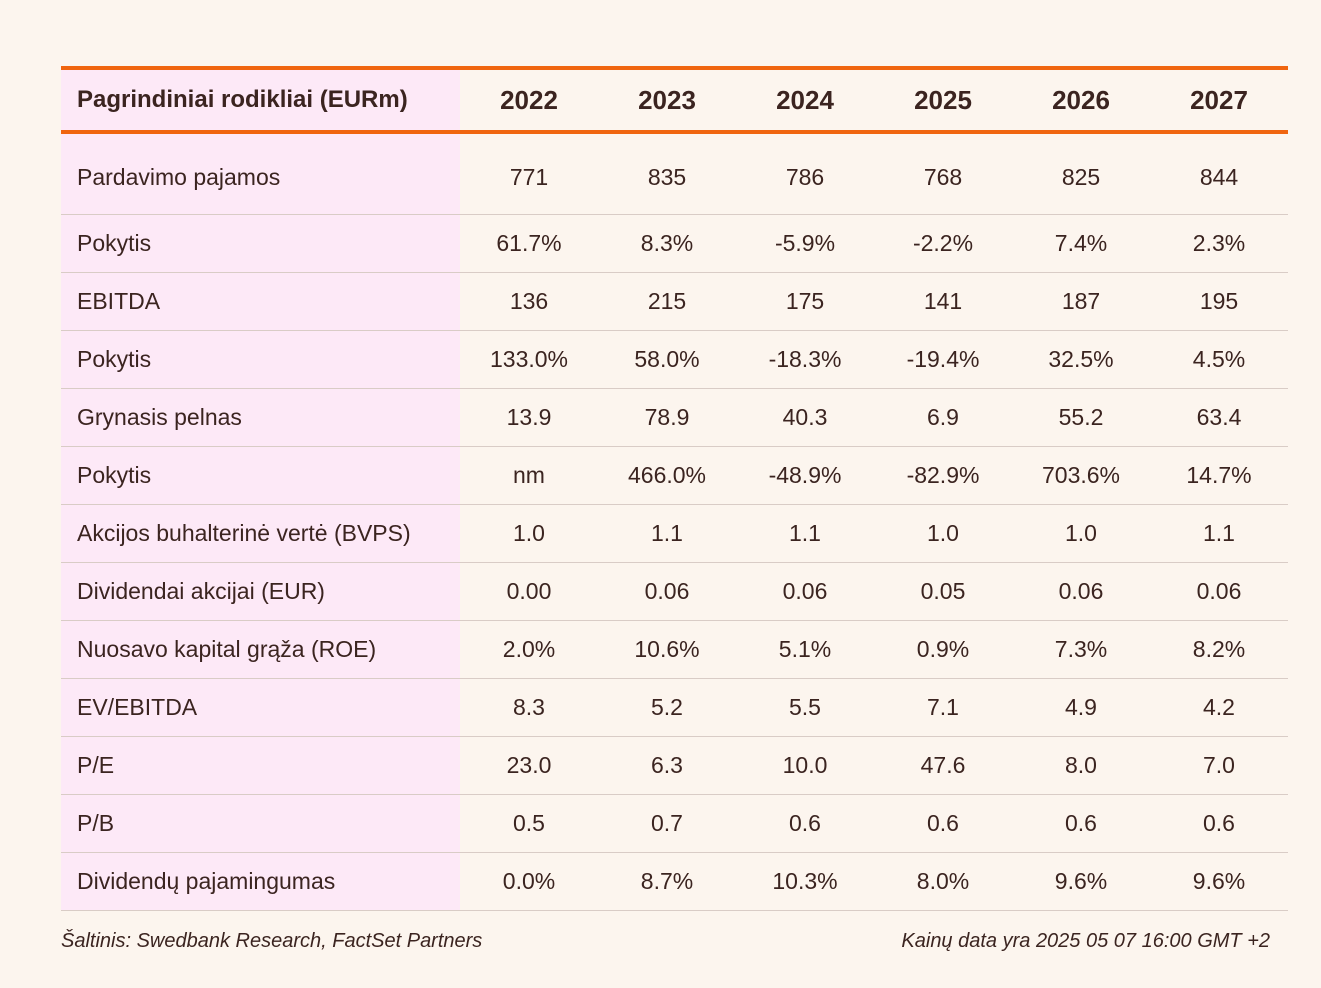  Describe the element at coordinates (805, 301) in the screenshot. I see `table-cell: 175` at that location.